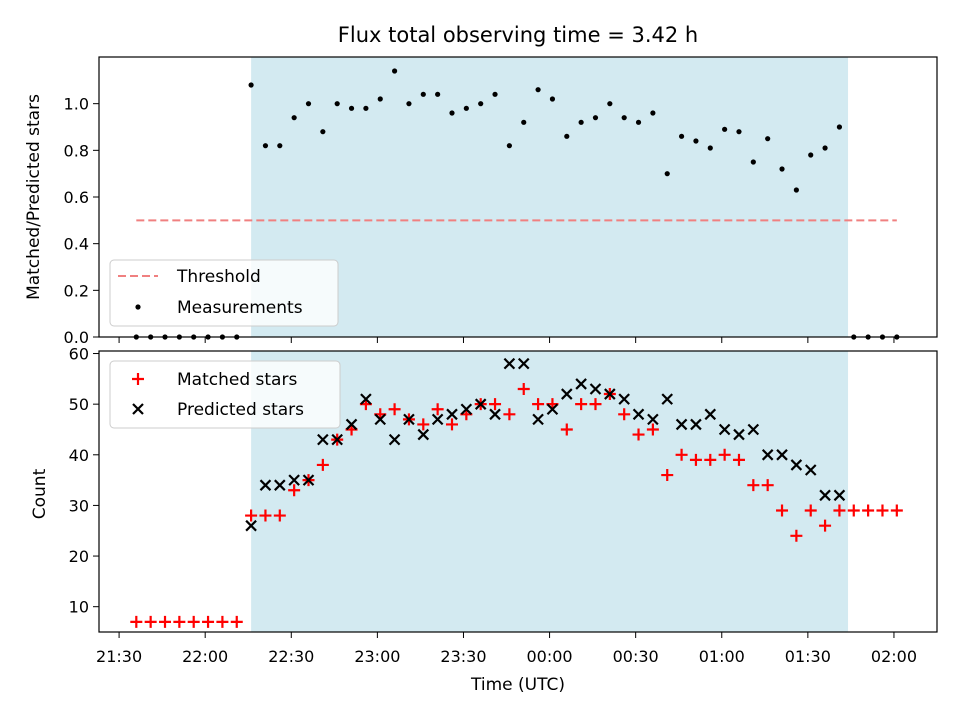 The height and width of the screenshot is (720, 960). Describe the element at coordinates (550, 656) in the screenshot. I see `x-tick-label: 00:00` at that location.